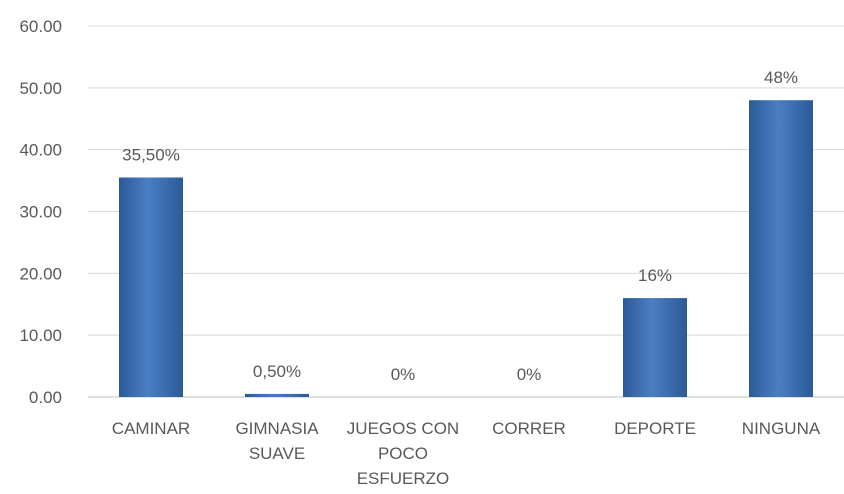  What do you see at coordinates (40, 335) in the screenshot?
I see `y-tick-label: 10.00` at bounding box center [40, 335].